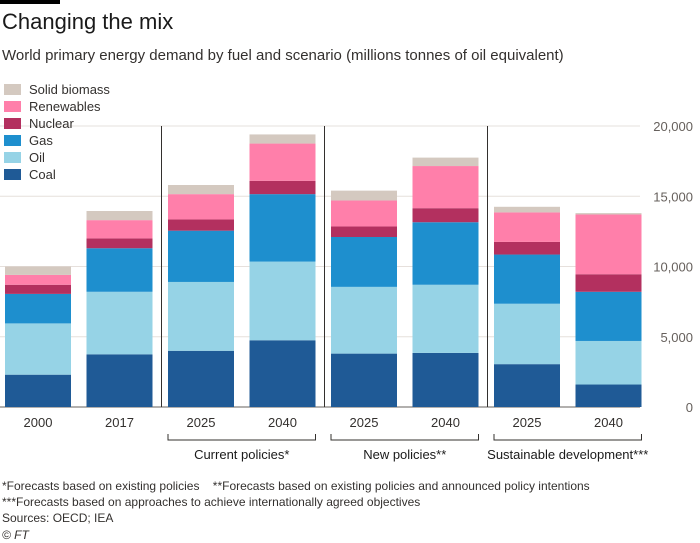  Describe the element at coordinates (673, 196) in the screenshot. I see `y-tick-label: 15,000` at that location.